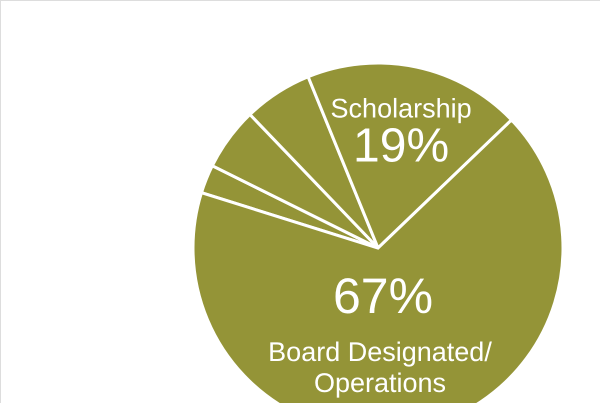  What do you see at coordinates (383, 296) in the screenshot?
I see `data-label: 67%` at bounding box center [383, 296].